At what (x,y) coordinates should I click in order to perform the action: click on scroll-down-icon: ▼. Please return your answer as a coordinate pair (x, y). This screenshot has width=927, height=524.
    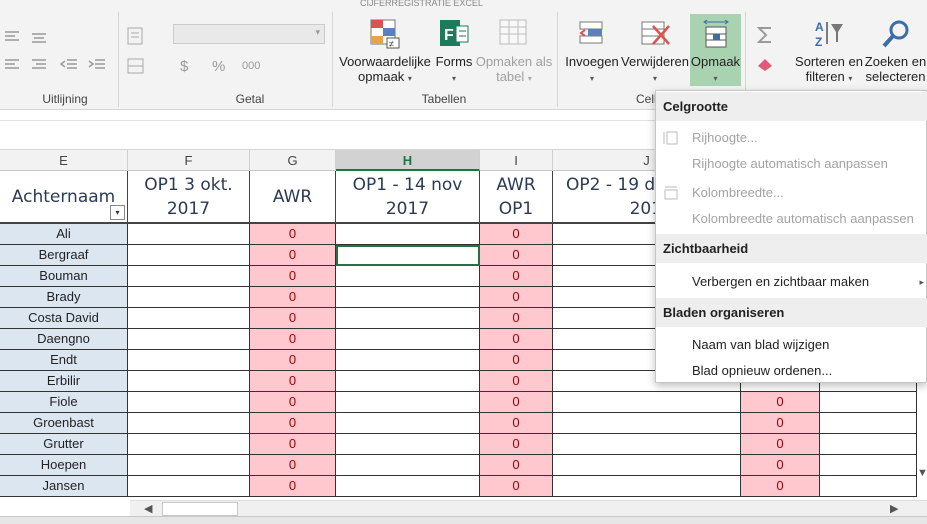
    Looking at the image, I should click on (922, 473).